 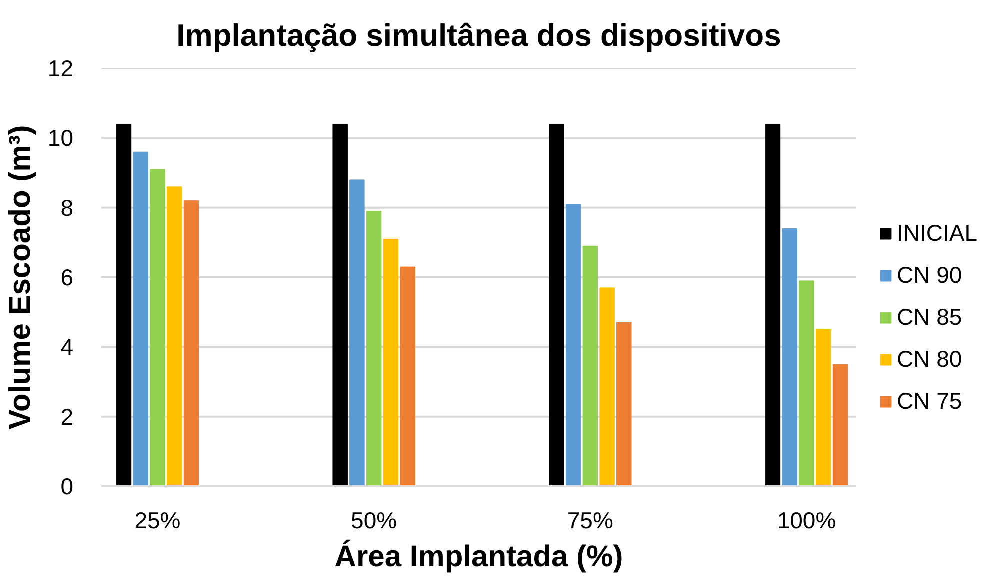 What do you see at coordinates (929, 401) in the screenshot?
I see `legend-label: CN 75` at bounding box center [929, 401].